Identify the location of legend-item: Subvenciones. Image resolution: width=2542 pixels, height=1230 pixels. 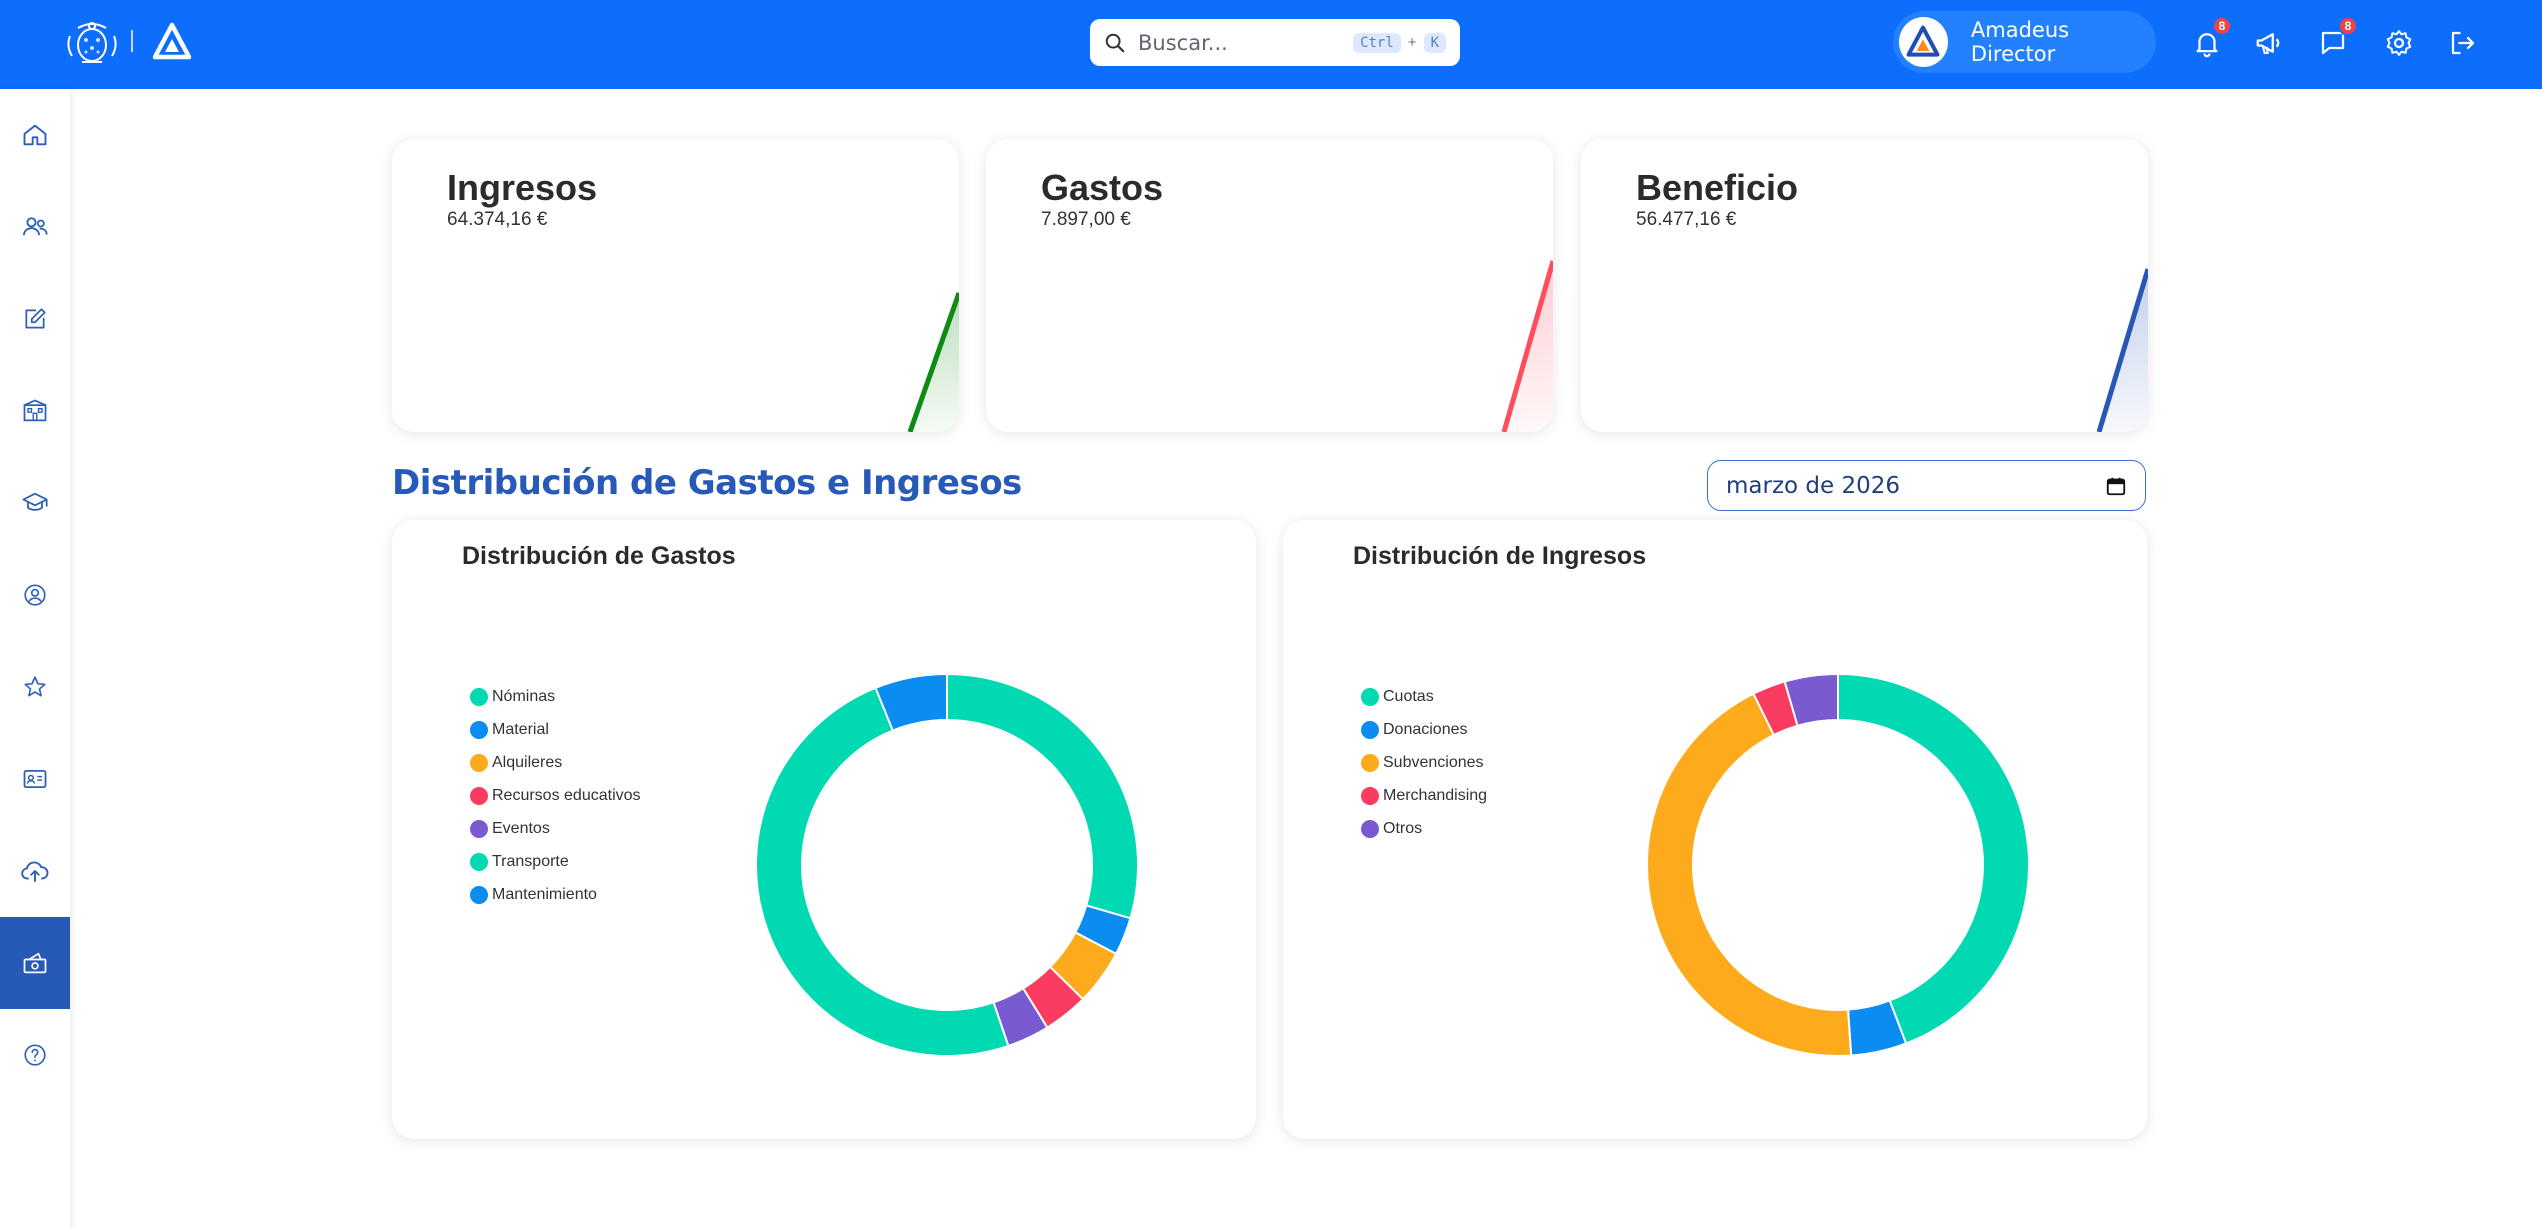
(1424, 762).